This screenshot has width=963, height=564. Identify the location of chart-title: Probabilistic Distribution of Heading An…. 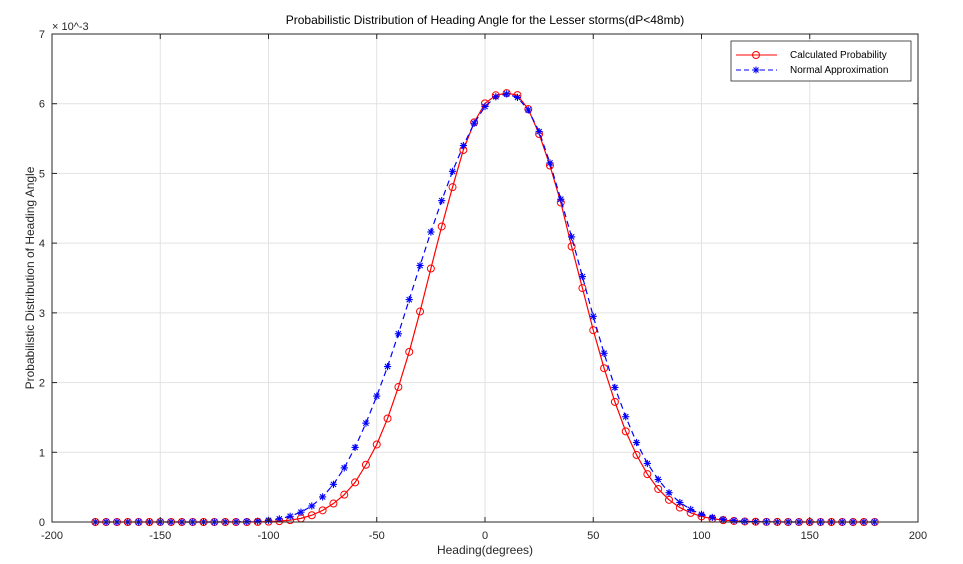
(485, 20).